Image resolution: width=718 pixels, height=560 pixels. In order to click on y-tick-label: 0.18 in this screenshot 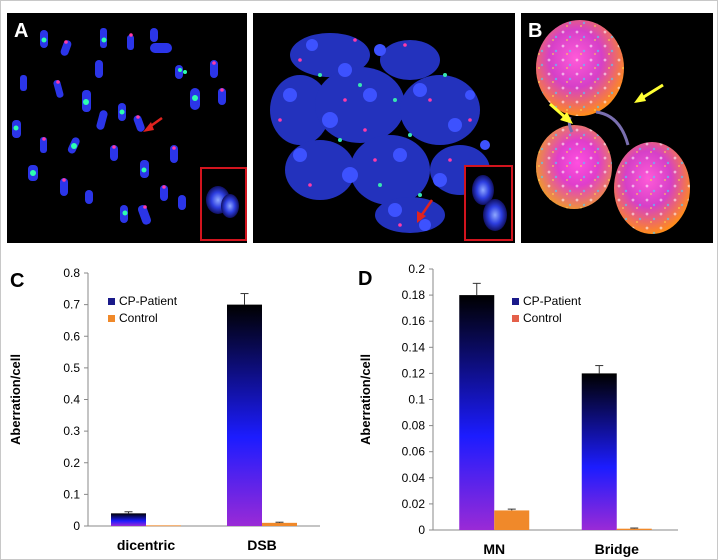, I will do `click(414, 295)`.